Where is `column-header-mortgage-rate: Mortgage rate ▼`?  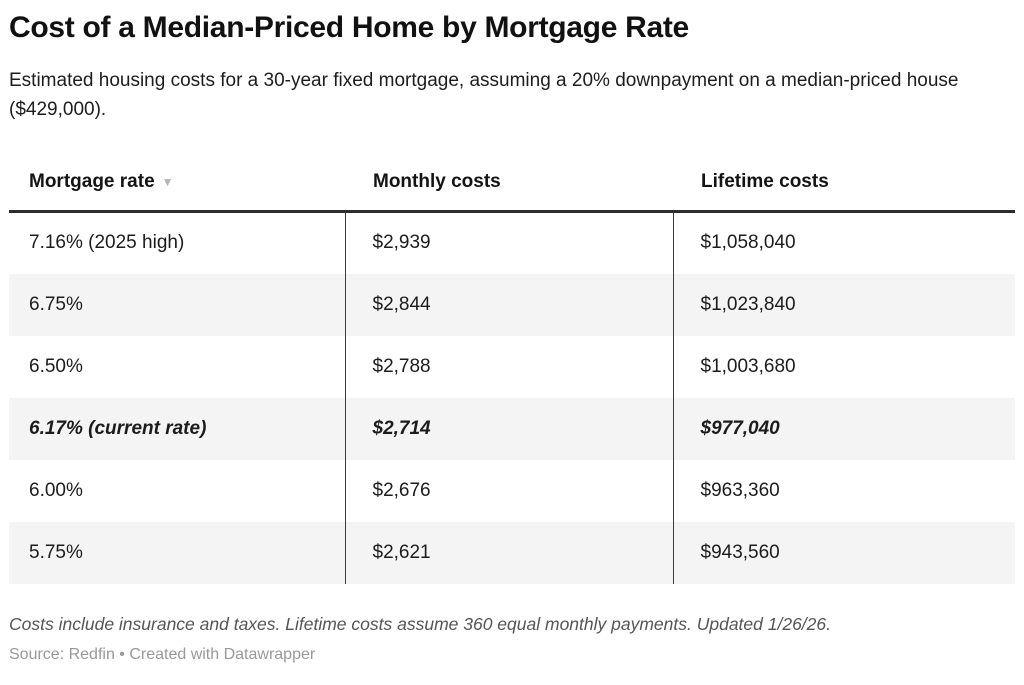 column-header-mortgage-rate: Mortgage rate ▼ is located at coordinates (177, 186).